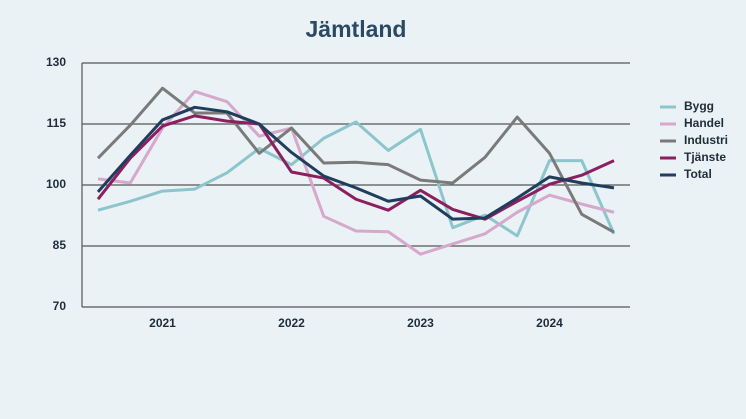  Describe the element at coordinates (56, 62) in the screenshot. I see `y-tick-label: 130` at that location.